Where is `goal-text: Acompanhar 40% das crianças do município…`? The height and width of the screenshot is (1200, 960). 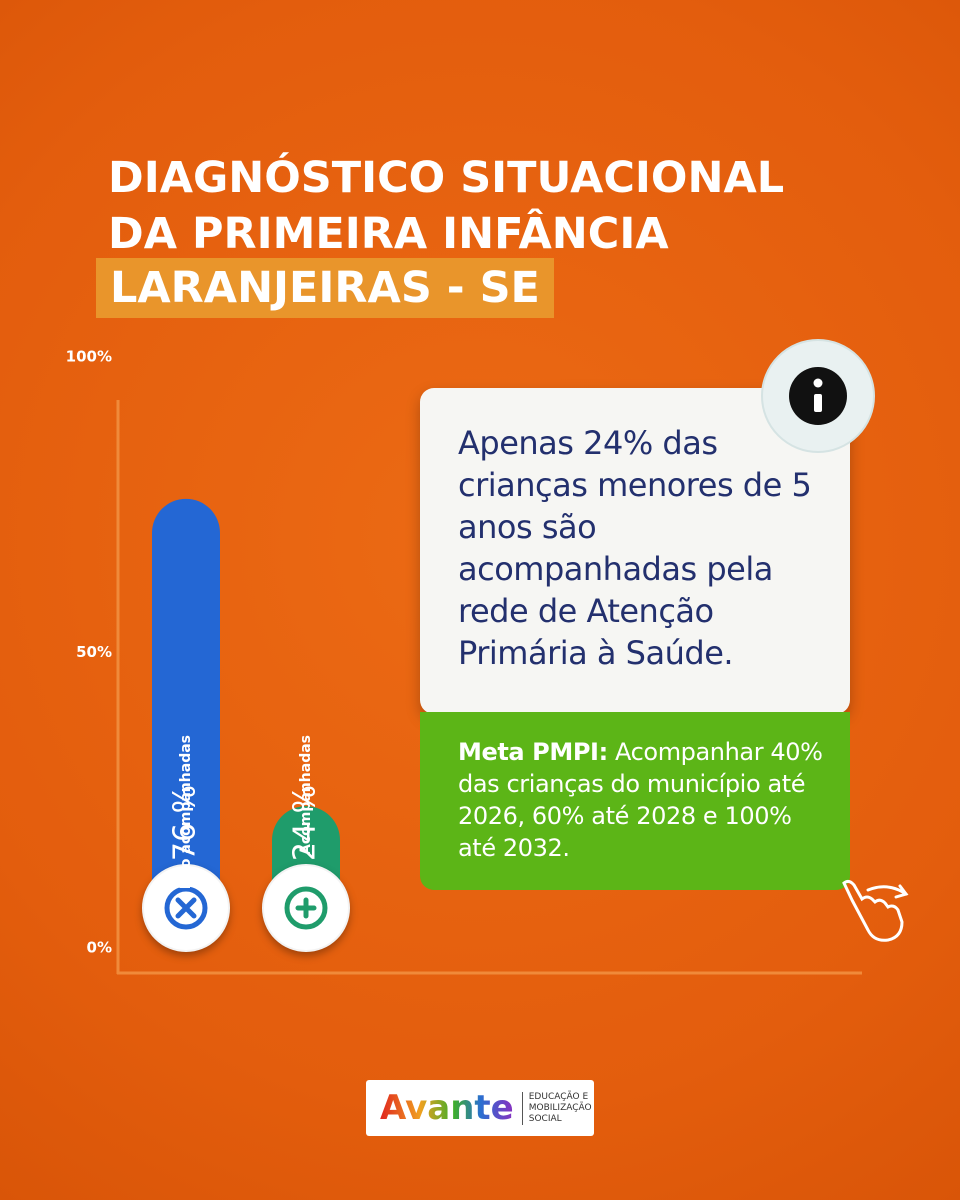
goal-text: Acompanhar 40% das crianças do município… is located at coordinates (640, 800).